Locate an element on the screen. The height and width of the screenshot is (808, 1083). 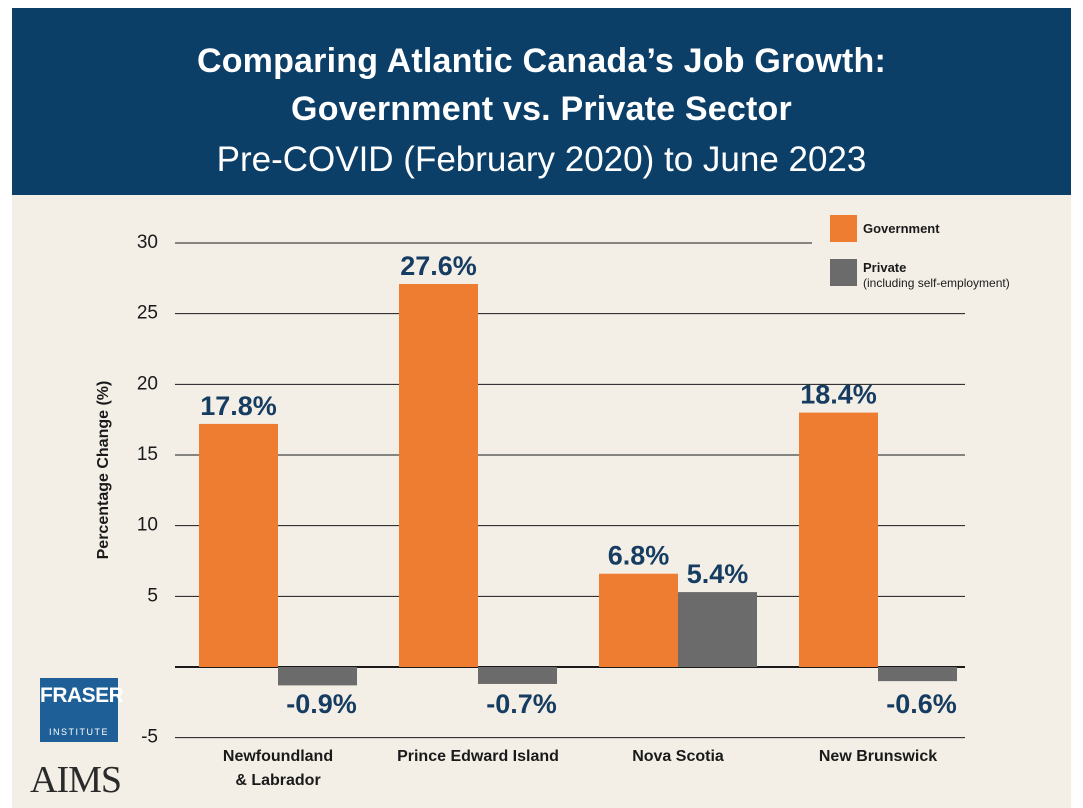
y-tick-label-15: 15 is located at coordinates (147, 454).